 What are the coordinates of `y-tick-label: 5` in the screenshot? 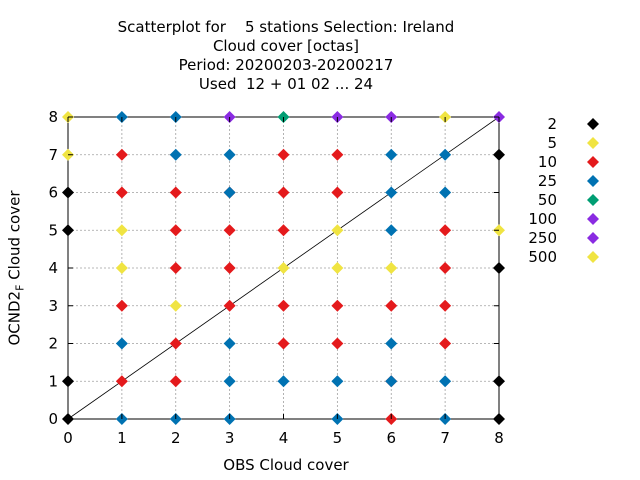 It's located at (53, 230).